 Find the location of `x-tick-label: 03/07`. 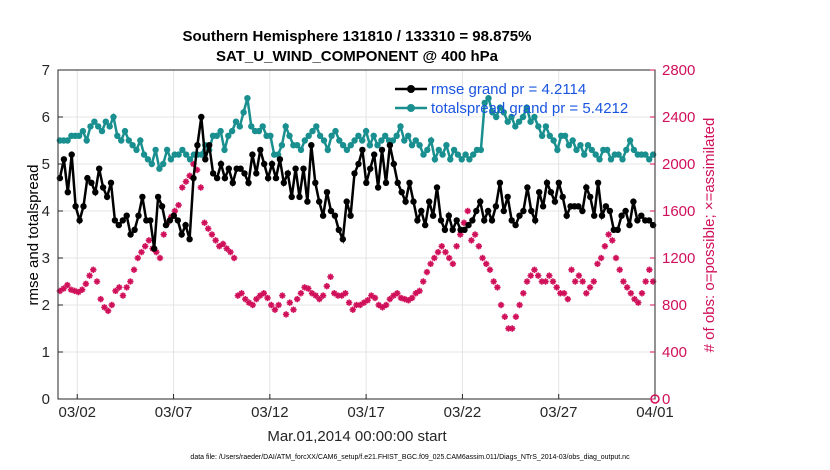

x-tick-label: 03/07 is located at coordinates (174, 412).